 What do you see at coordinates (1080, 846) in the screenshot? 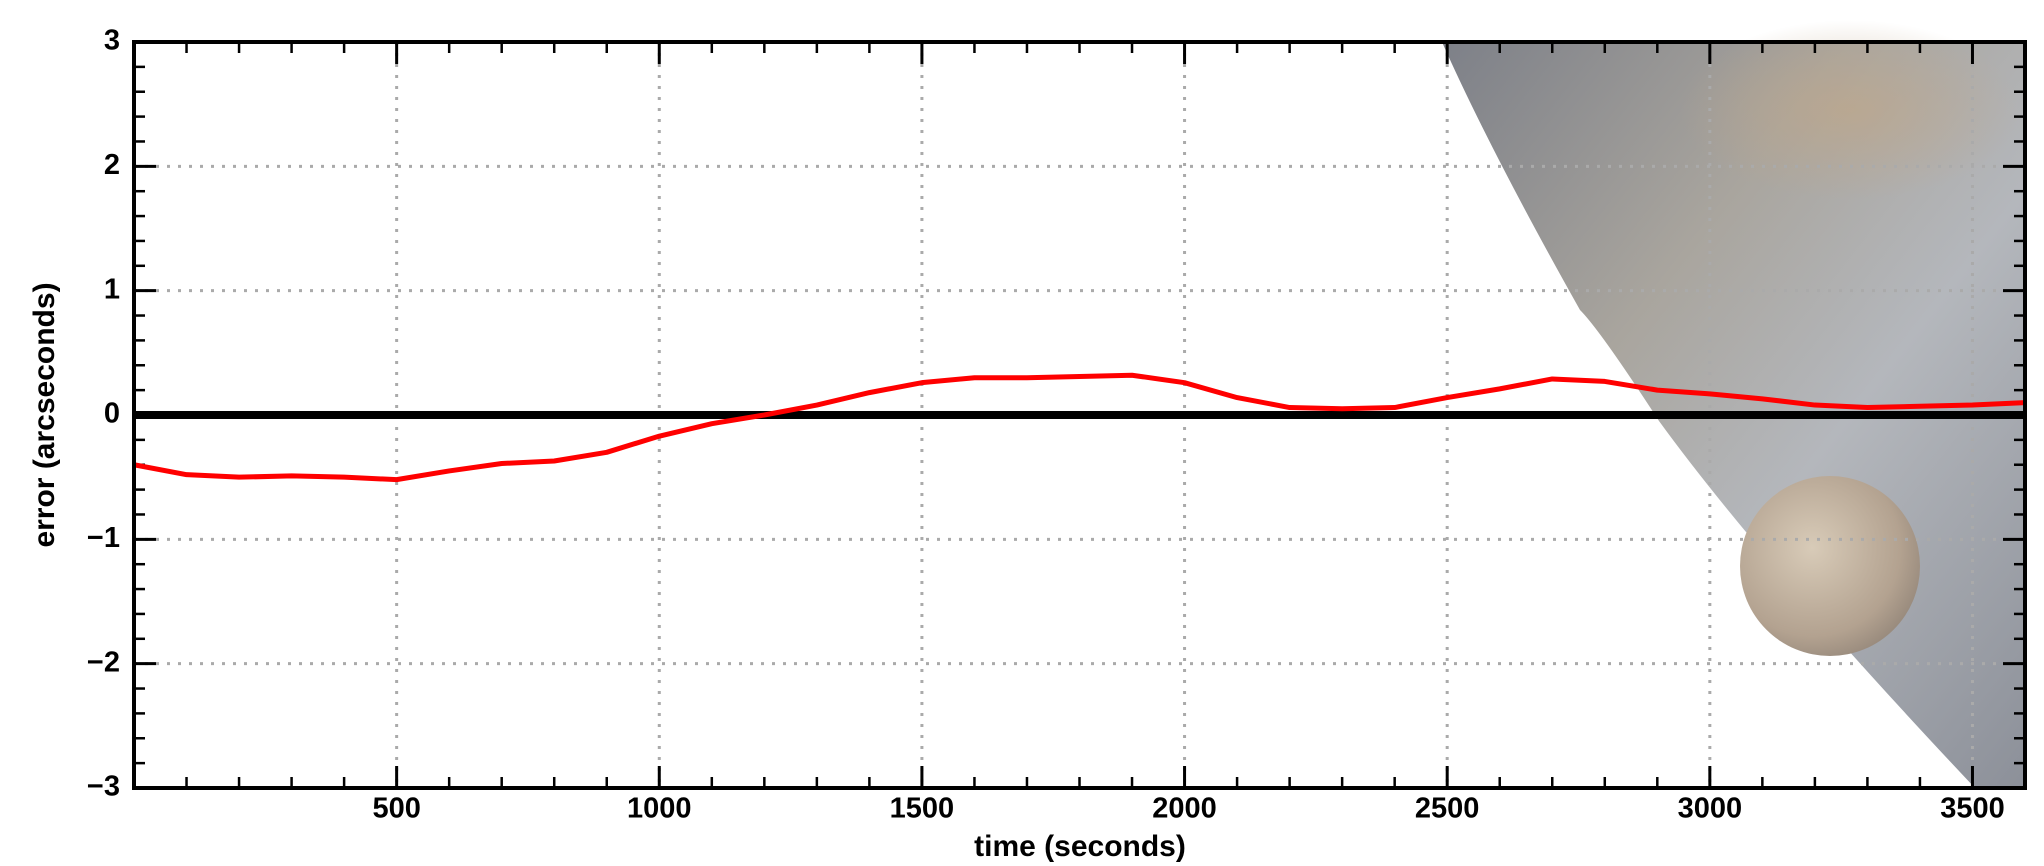
I see `x-axis-title: time (seconds)` at bounding box center [1080, 846].